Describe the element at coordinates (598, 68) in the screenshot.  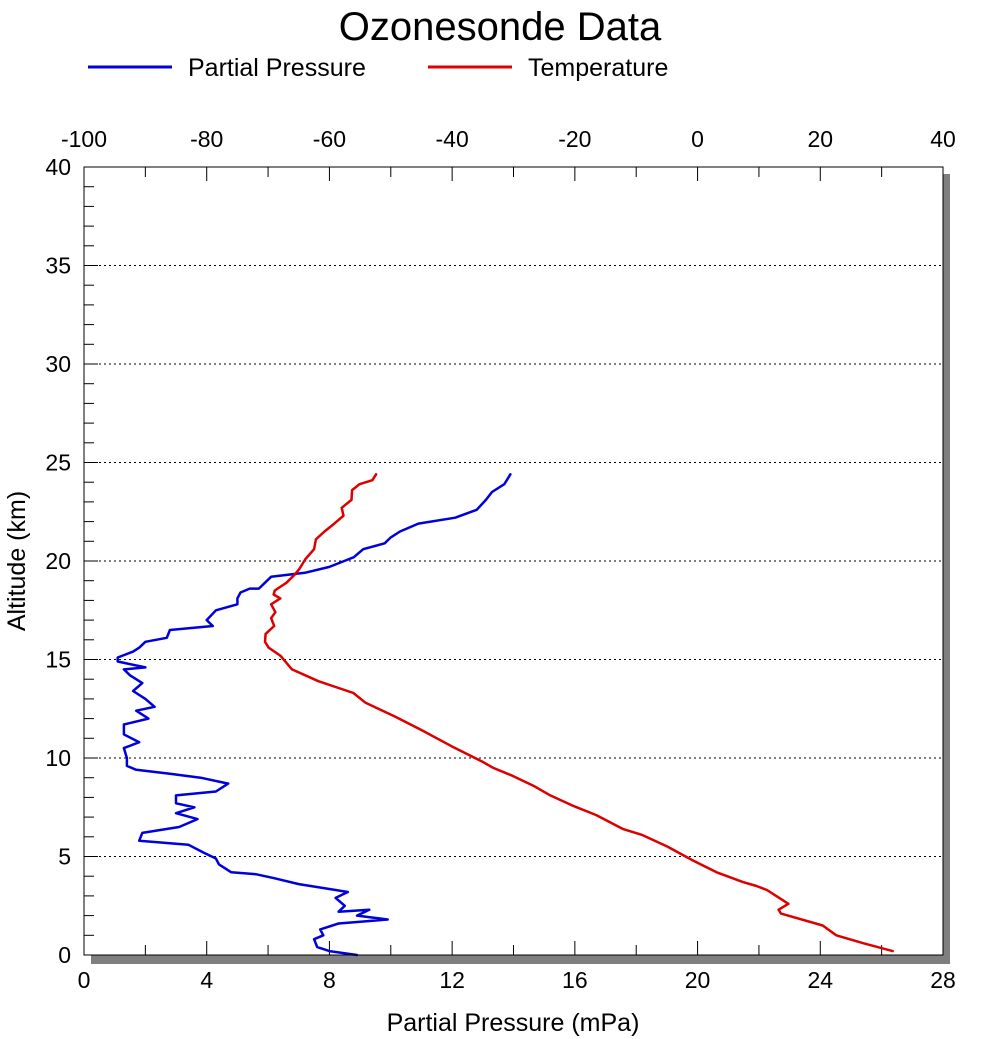
I see `legend-label-temperature: Temperature` at that location.